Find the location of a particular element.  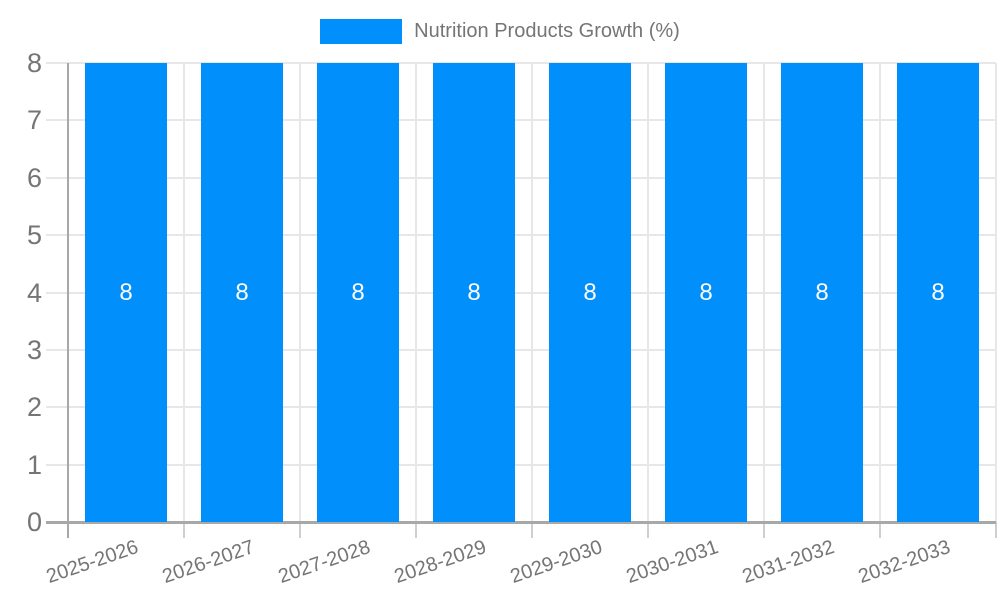

y-axis-label: 5 is located at coordinates (34, 235).